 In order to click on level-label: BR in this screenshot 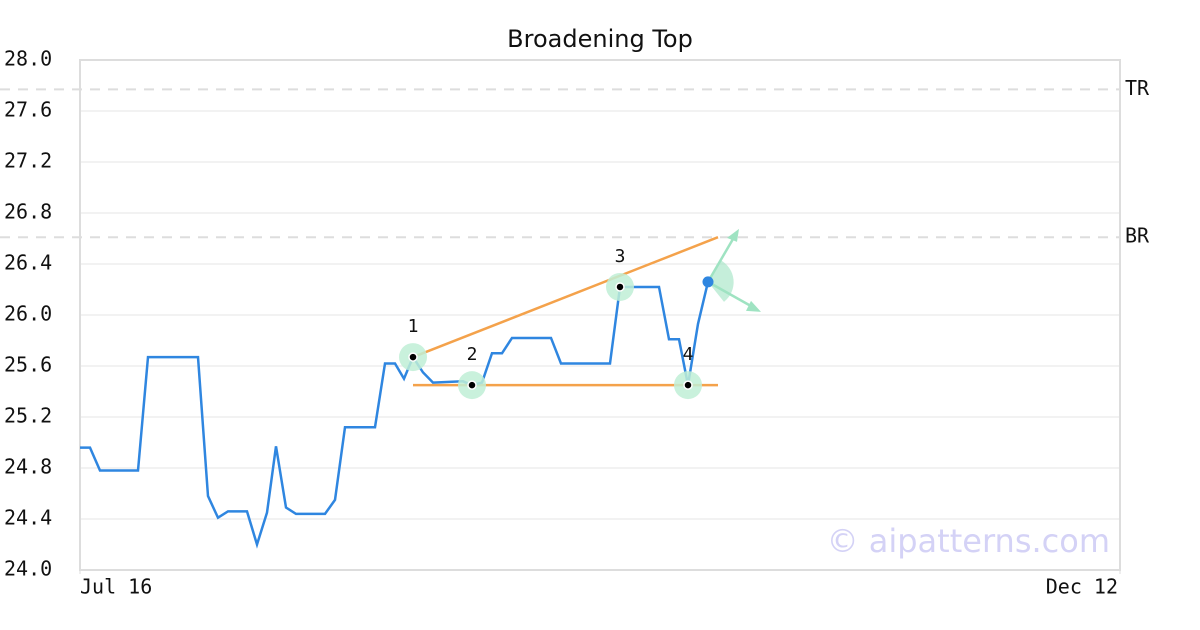, I will do `click(1137, 236)`.